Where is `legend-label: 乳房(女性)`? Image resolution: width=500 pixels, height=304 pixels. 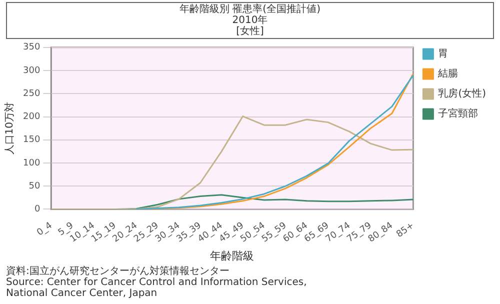
legend-label: 乳房(女性) is located at coordinates (462, 94).